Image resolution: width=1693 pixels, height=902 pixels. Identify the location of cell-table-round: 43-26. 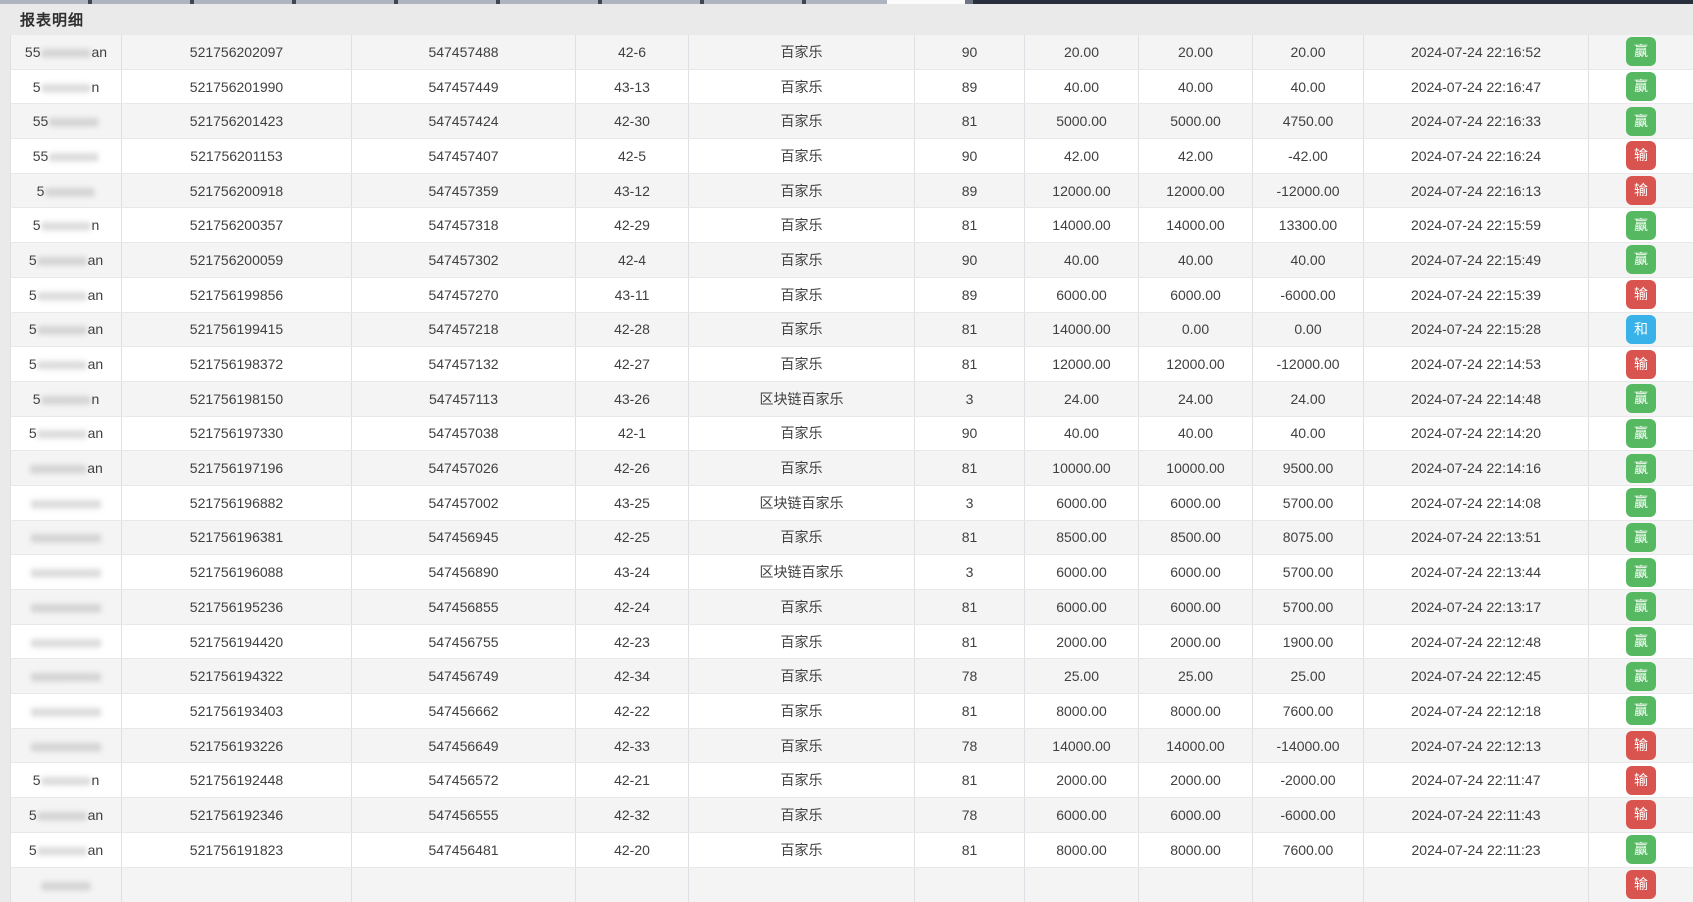
(631, 399).